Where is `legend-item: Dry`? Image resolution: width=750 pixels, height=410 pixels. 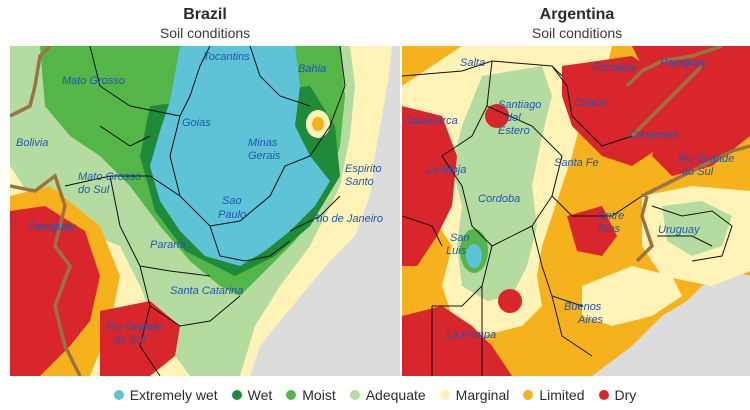 legend-item: Dry is located at coordinates (617, 395).